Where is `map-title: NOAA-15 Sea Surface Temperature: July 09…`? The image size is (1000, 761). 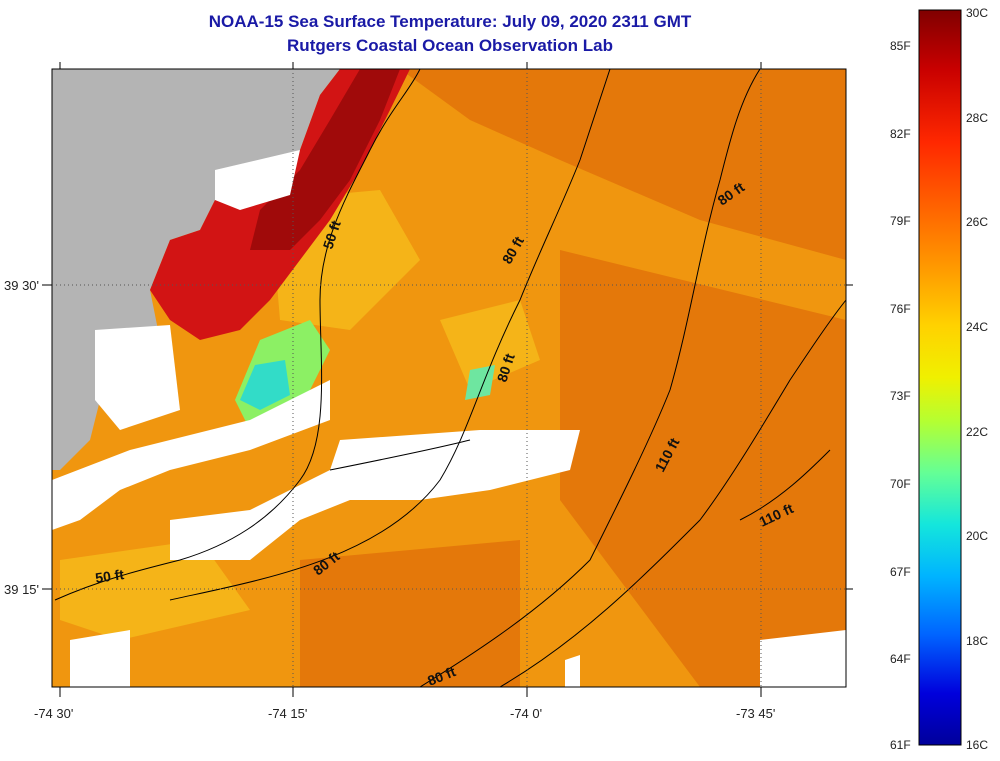 map-title: NOAA-15 Sea Surface Temperature: July 09… is located at coordinates (450, 21).